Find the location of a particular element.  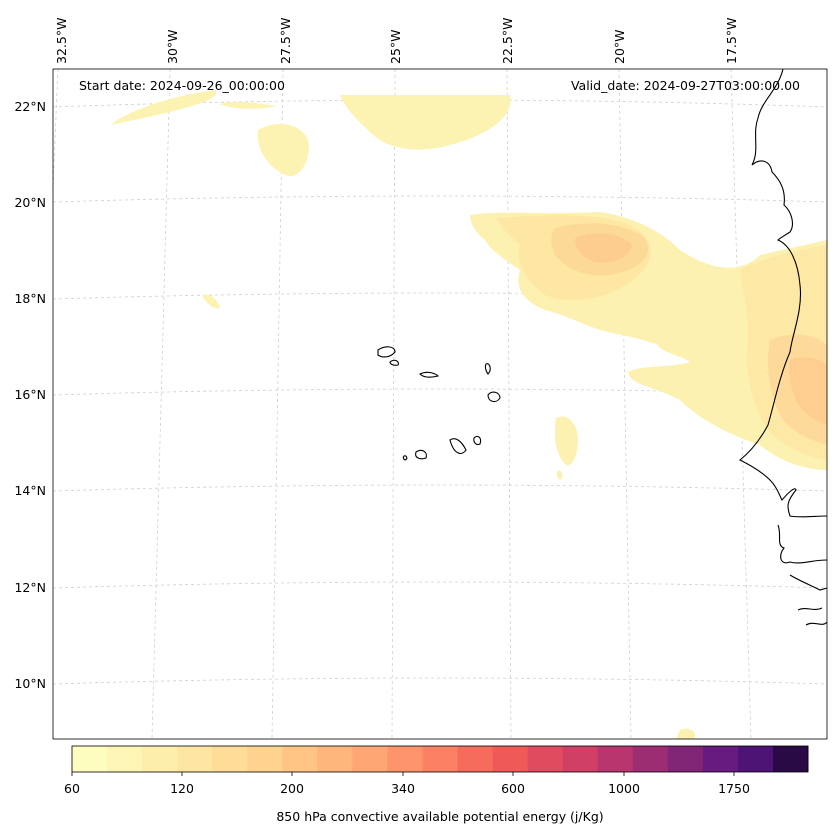

meridian-22-5w is located at coordinates (509, 404).